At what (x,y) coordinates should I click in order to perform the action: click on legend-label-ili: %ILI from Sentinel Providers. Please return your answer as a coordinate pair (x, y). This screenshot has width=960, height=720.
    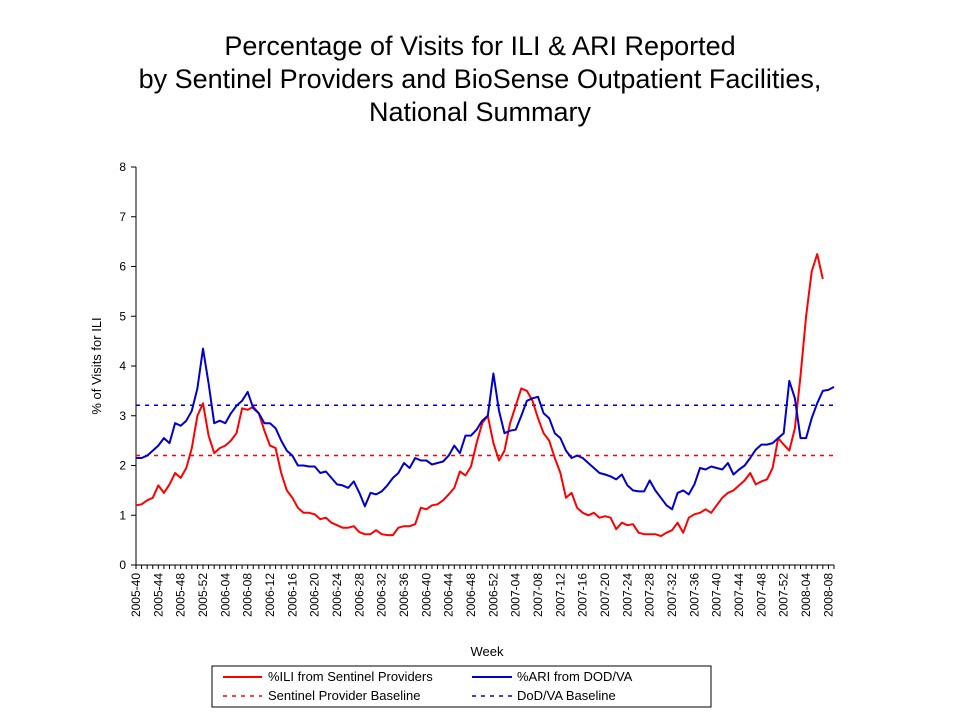
    Looking at the image, I should click on (350, 676).